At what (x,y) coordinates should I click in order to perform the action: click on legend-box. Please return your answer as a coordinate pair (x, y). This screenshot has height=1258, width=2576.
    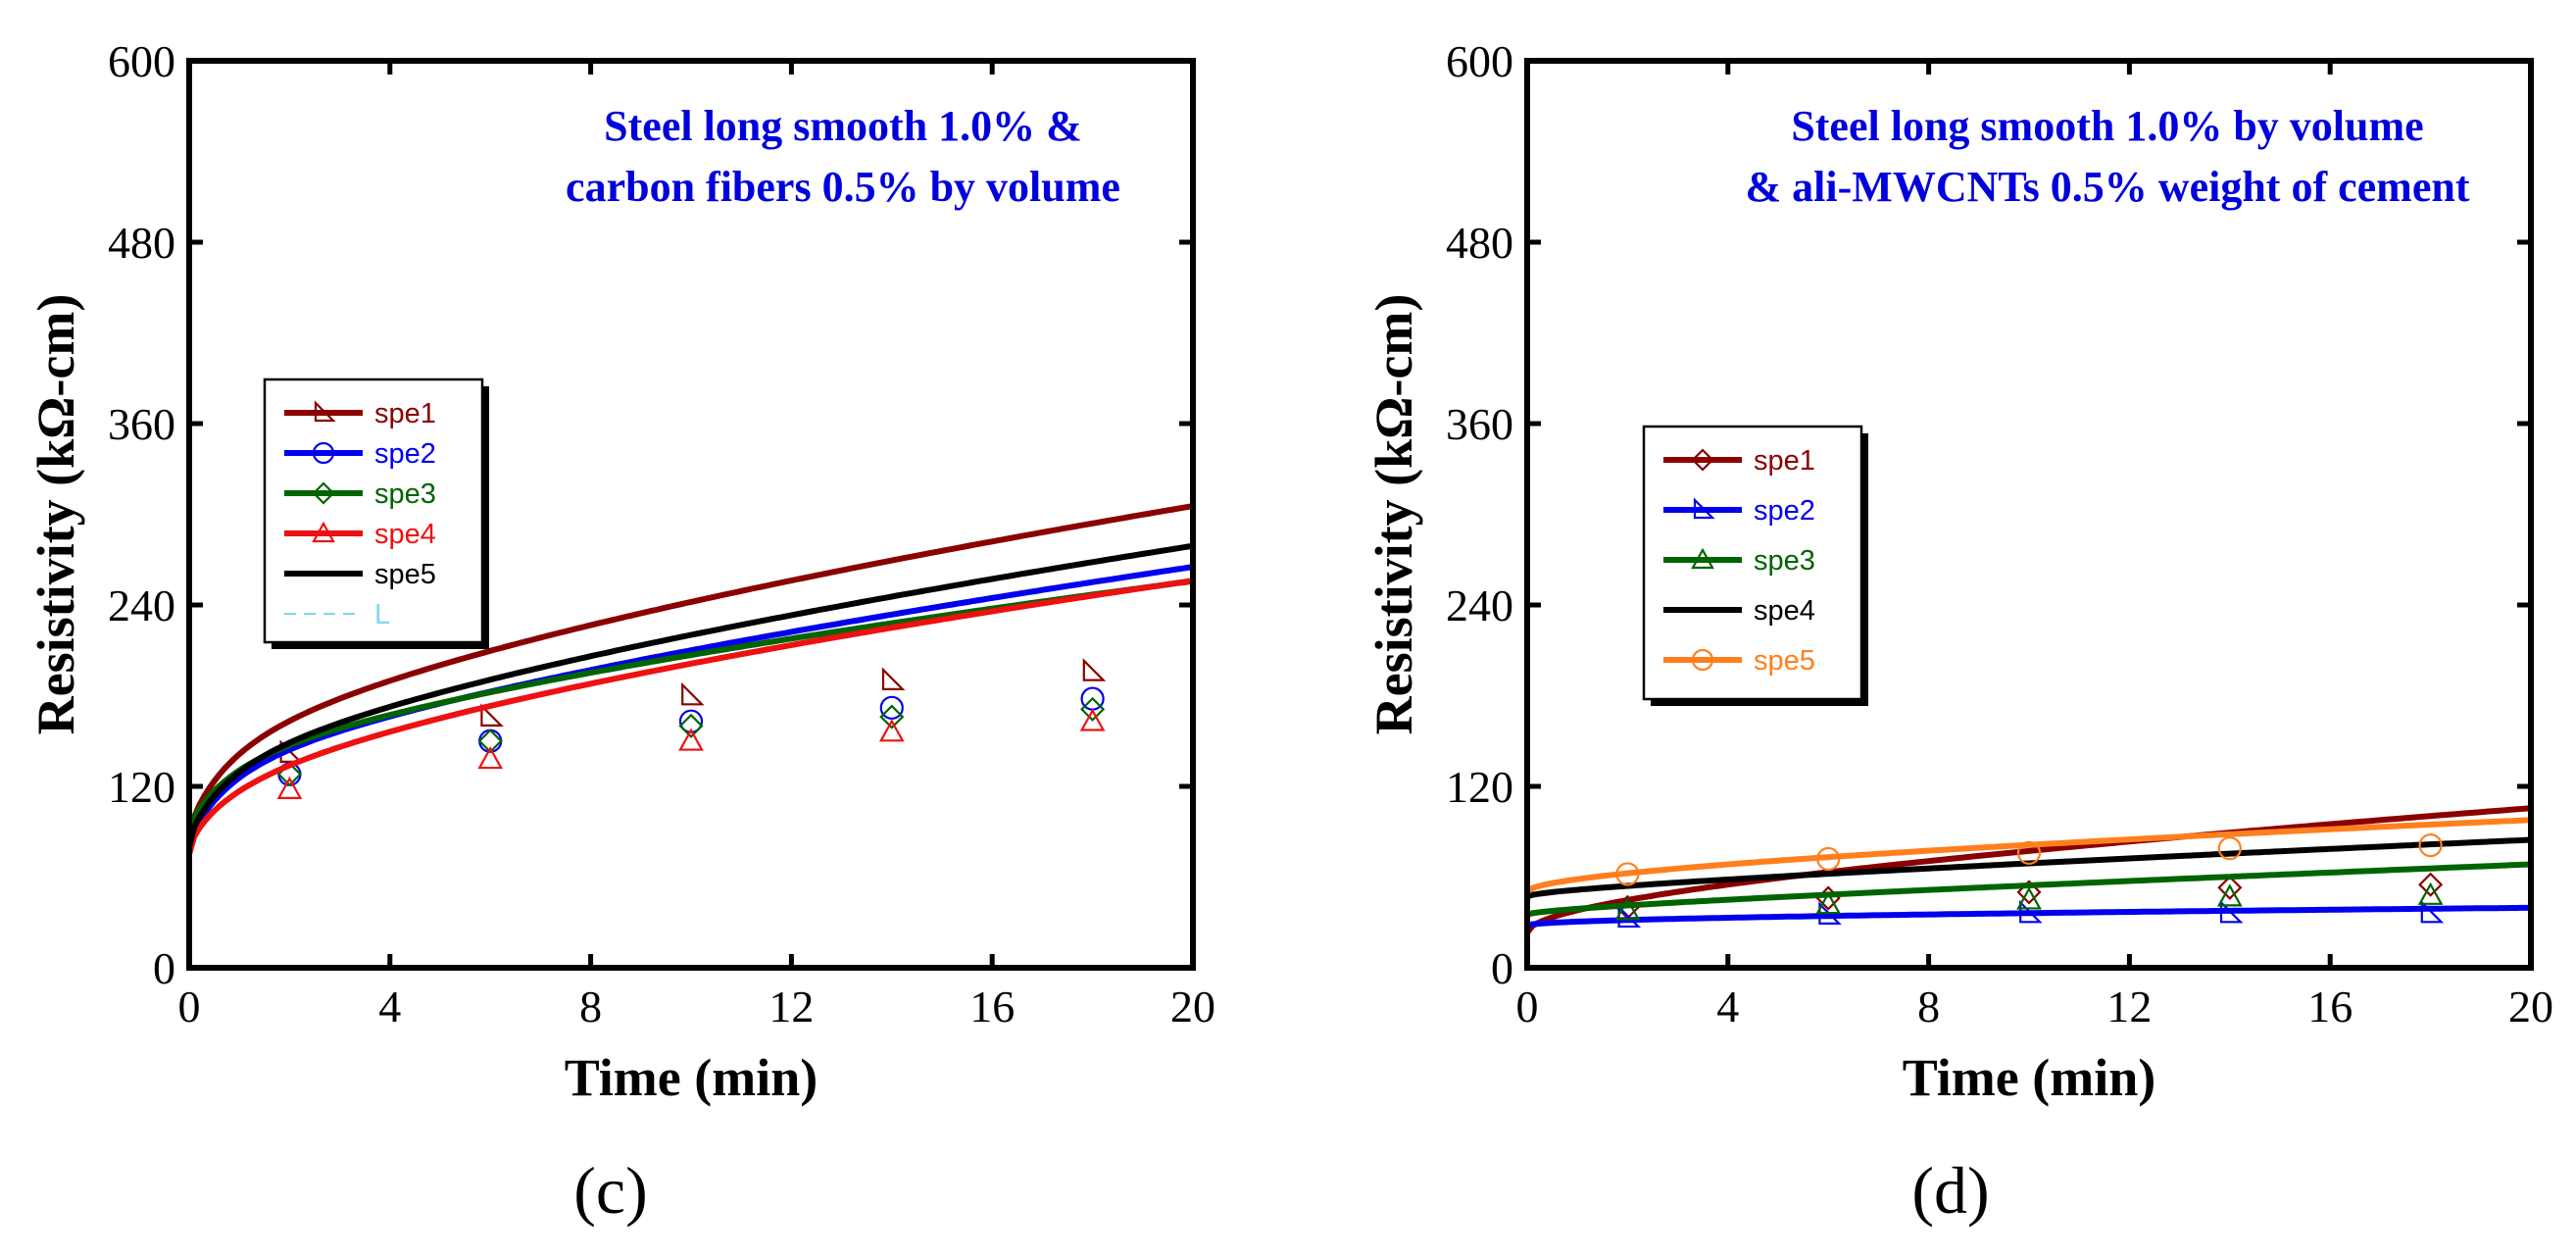
    Looking at the image, I should click on (373, 511).